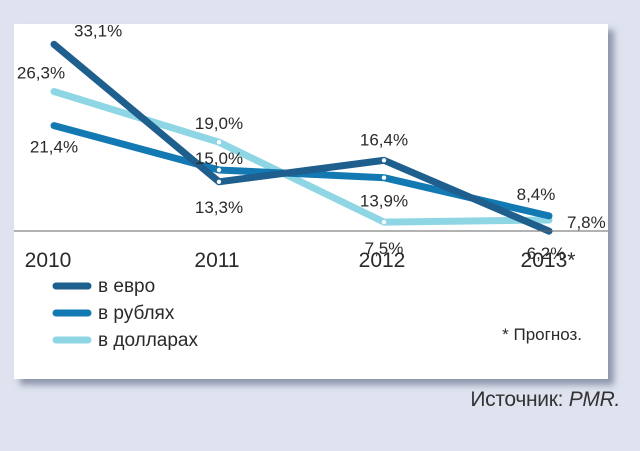 This screenshot has width=640, height=451. Describe the element at coordinates (219, 207) in the screenshot. I see `data-label-euro-1: 13,3%` at that location.